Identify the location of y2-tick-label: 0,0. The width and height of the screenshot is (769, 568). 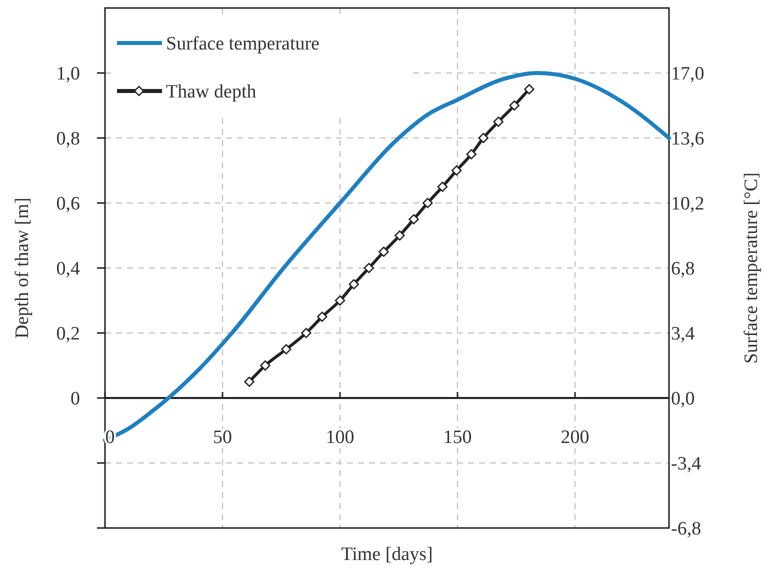
(683, 399).